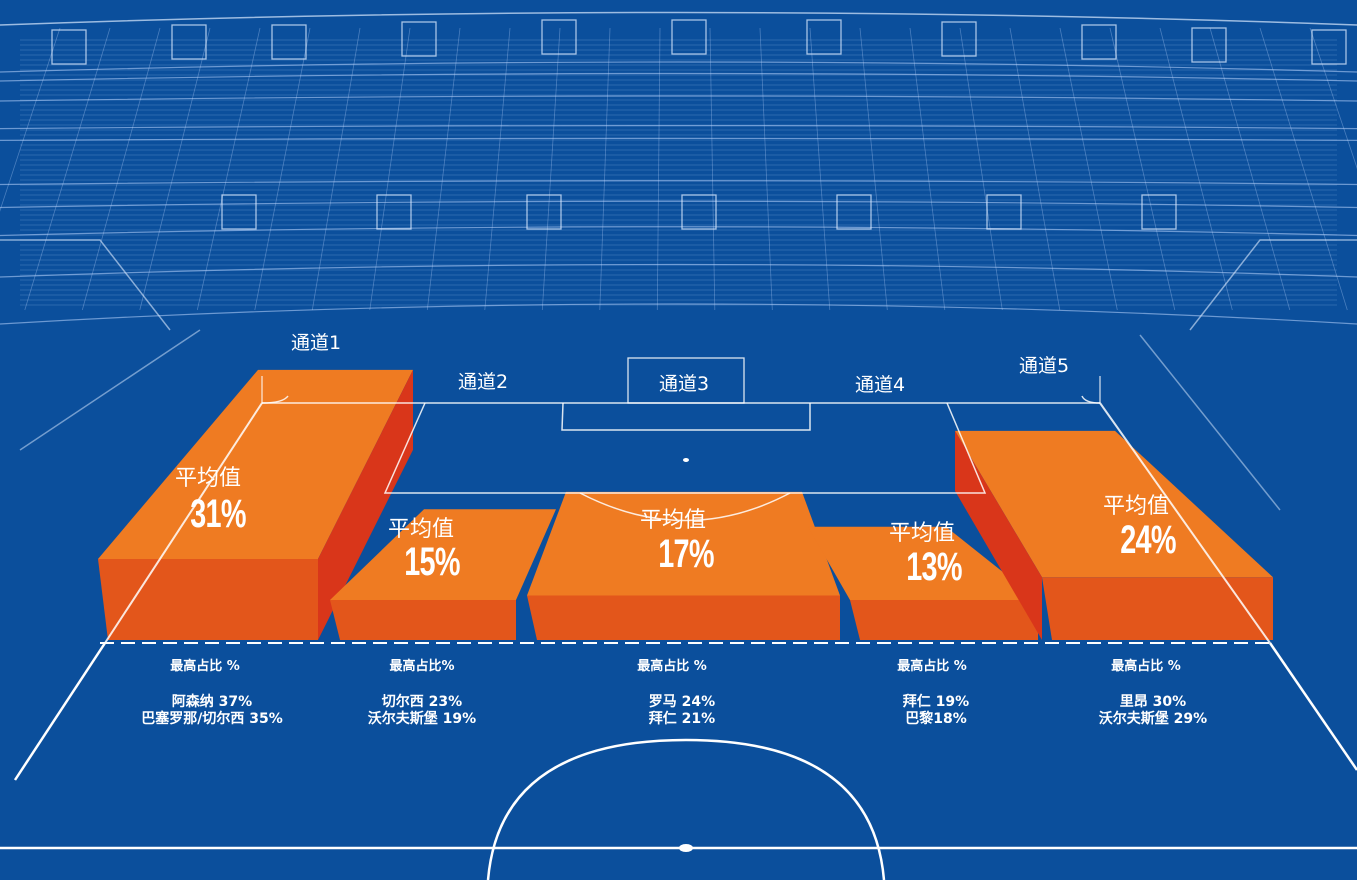  I want to click on lane-5-average-label: 平均值, so click(1136, 506).